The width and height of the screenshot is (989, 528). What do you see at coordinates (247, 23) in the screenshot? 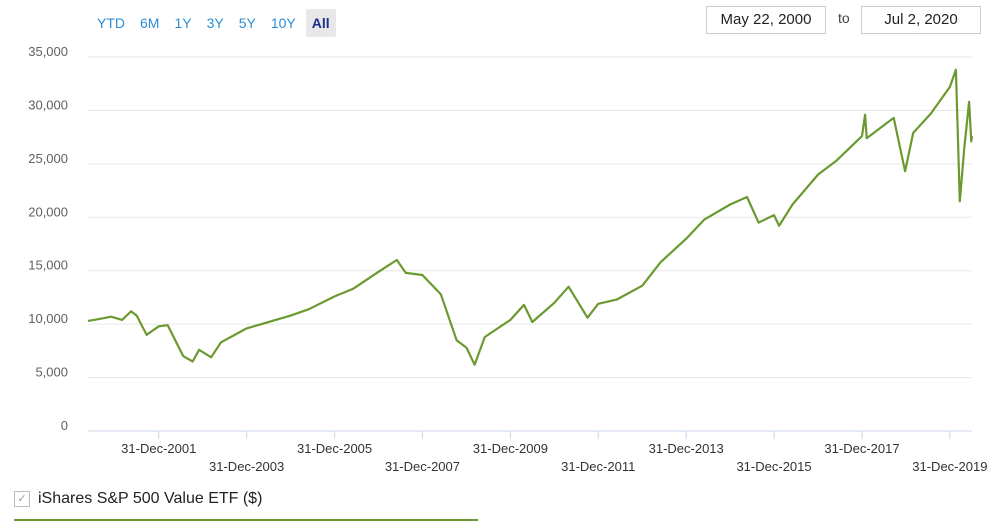
I see `range-button-5y: 5Y` at bounding box center [247, 23].